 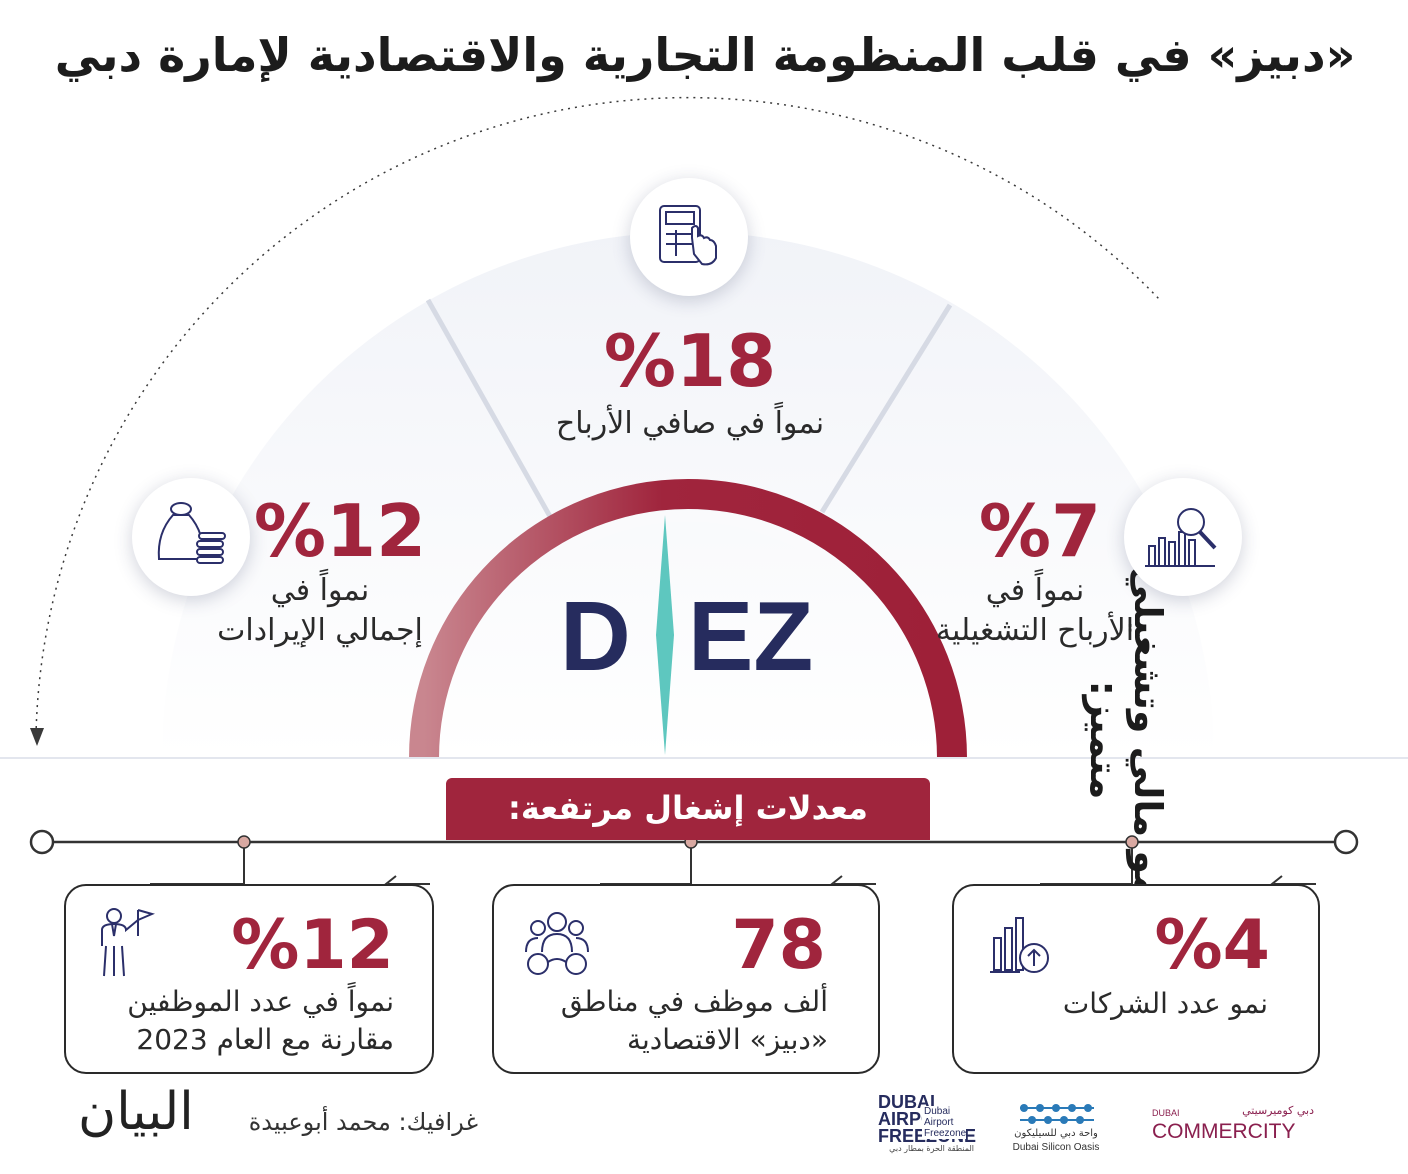 What do you see at coordinates (191, 533) in the screenshot?
I see `money-bag-icon` at bounding box center [191, 533].